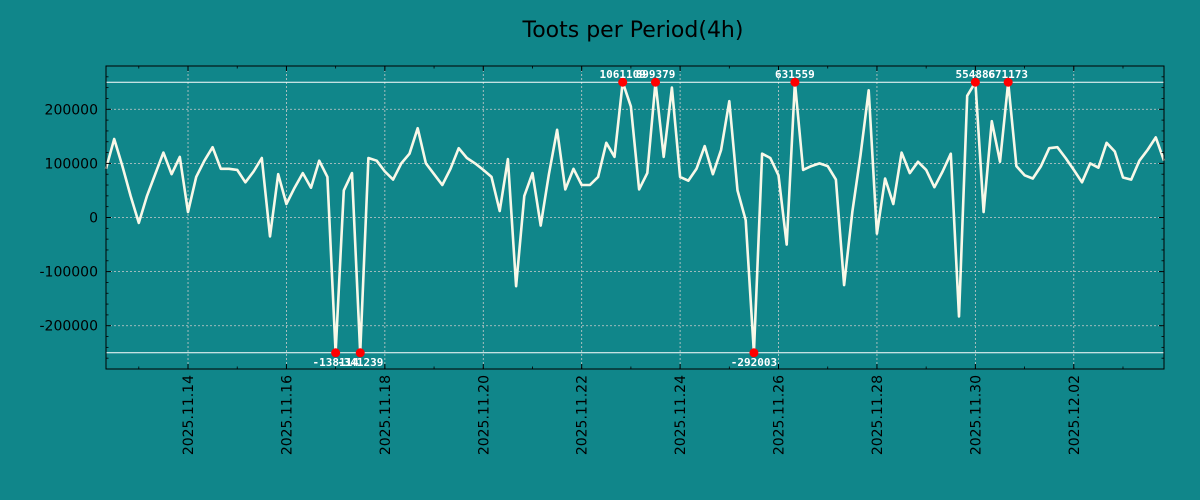 This screenshot has width=1200, height=500. I want to click on x-tick-label: 2025.11.20, so click(484, 415).